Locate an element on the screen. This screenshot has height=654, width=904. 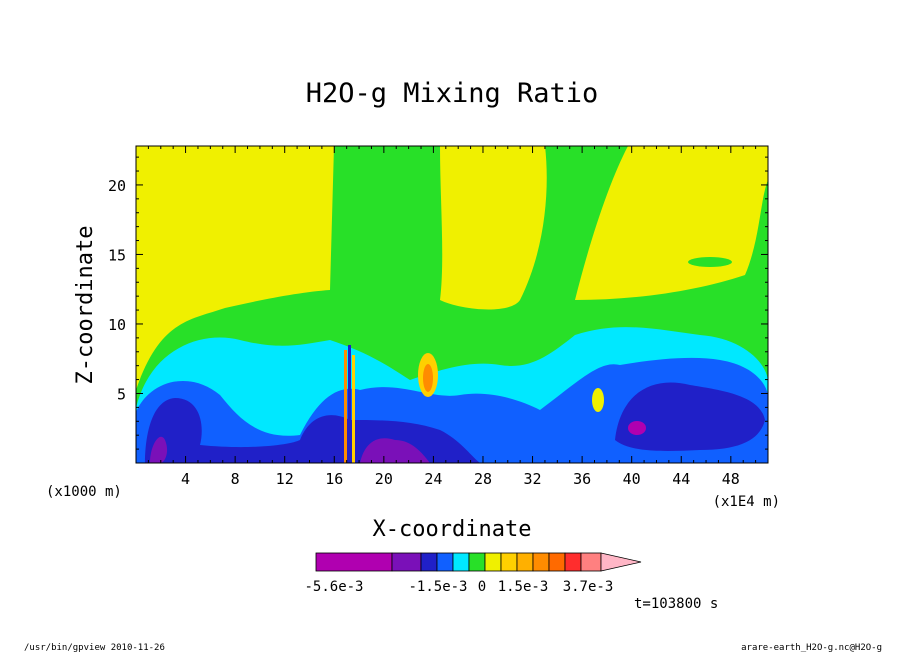
colorbar-label: 0 is located at coordinates (482, 587).